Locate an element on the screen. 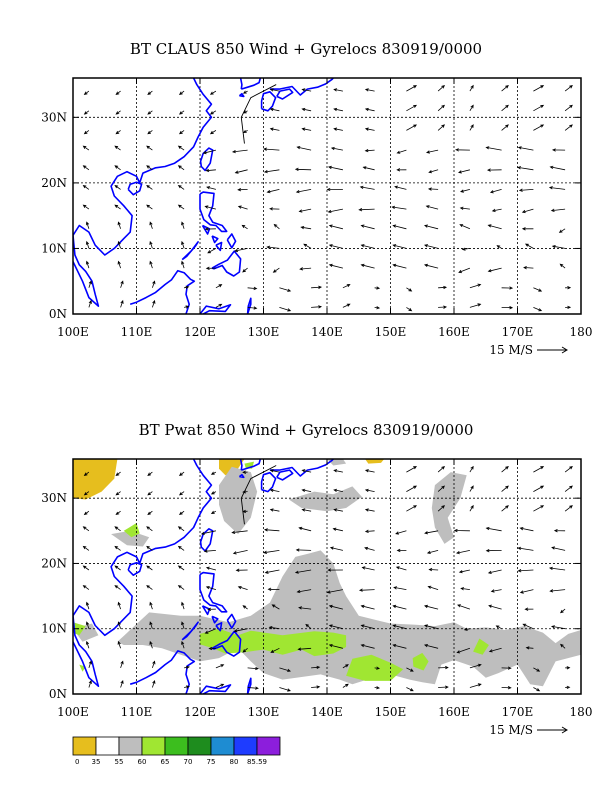  panel-1-x-tick-label: 160E is located at coordinates (454, 332).